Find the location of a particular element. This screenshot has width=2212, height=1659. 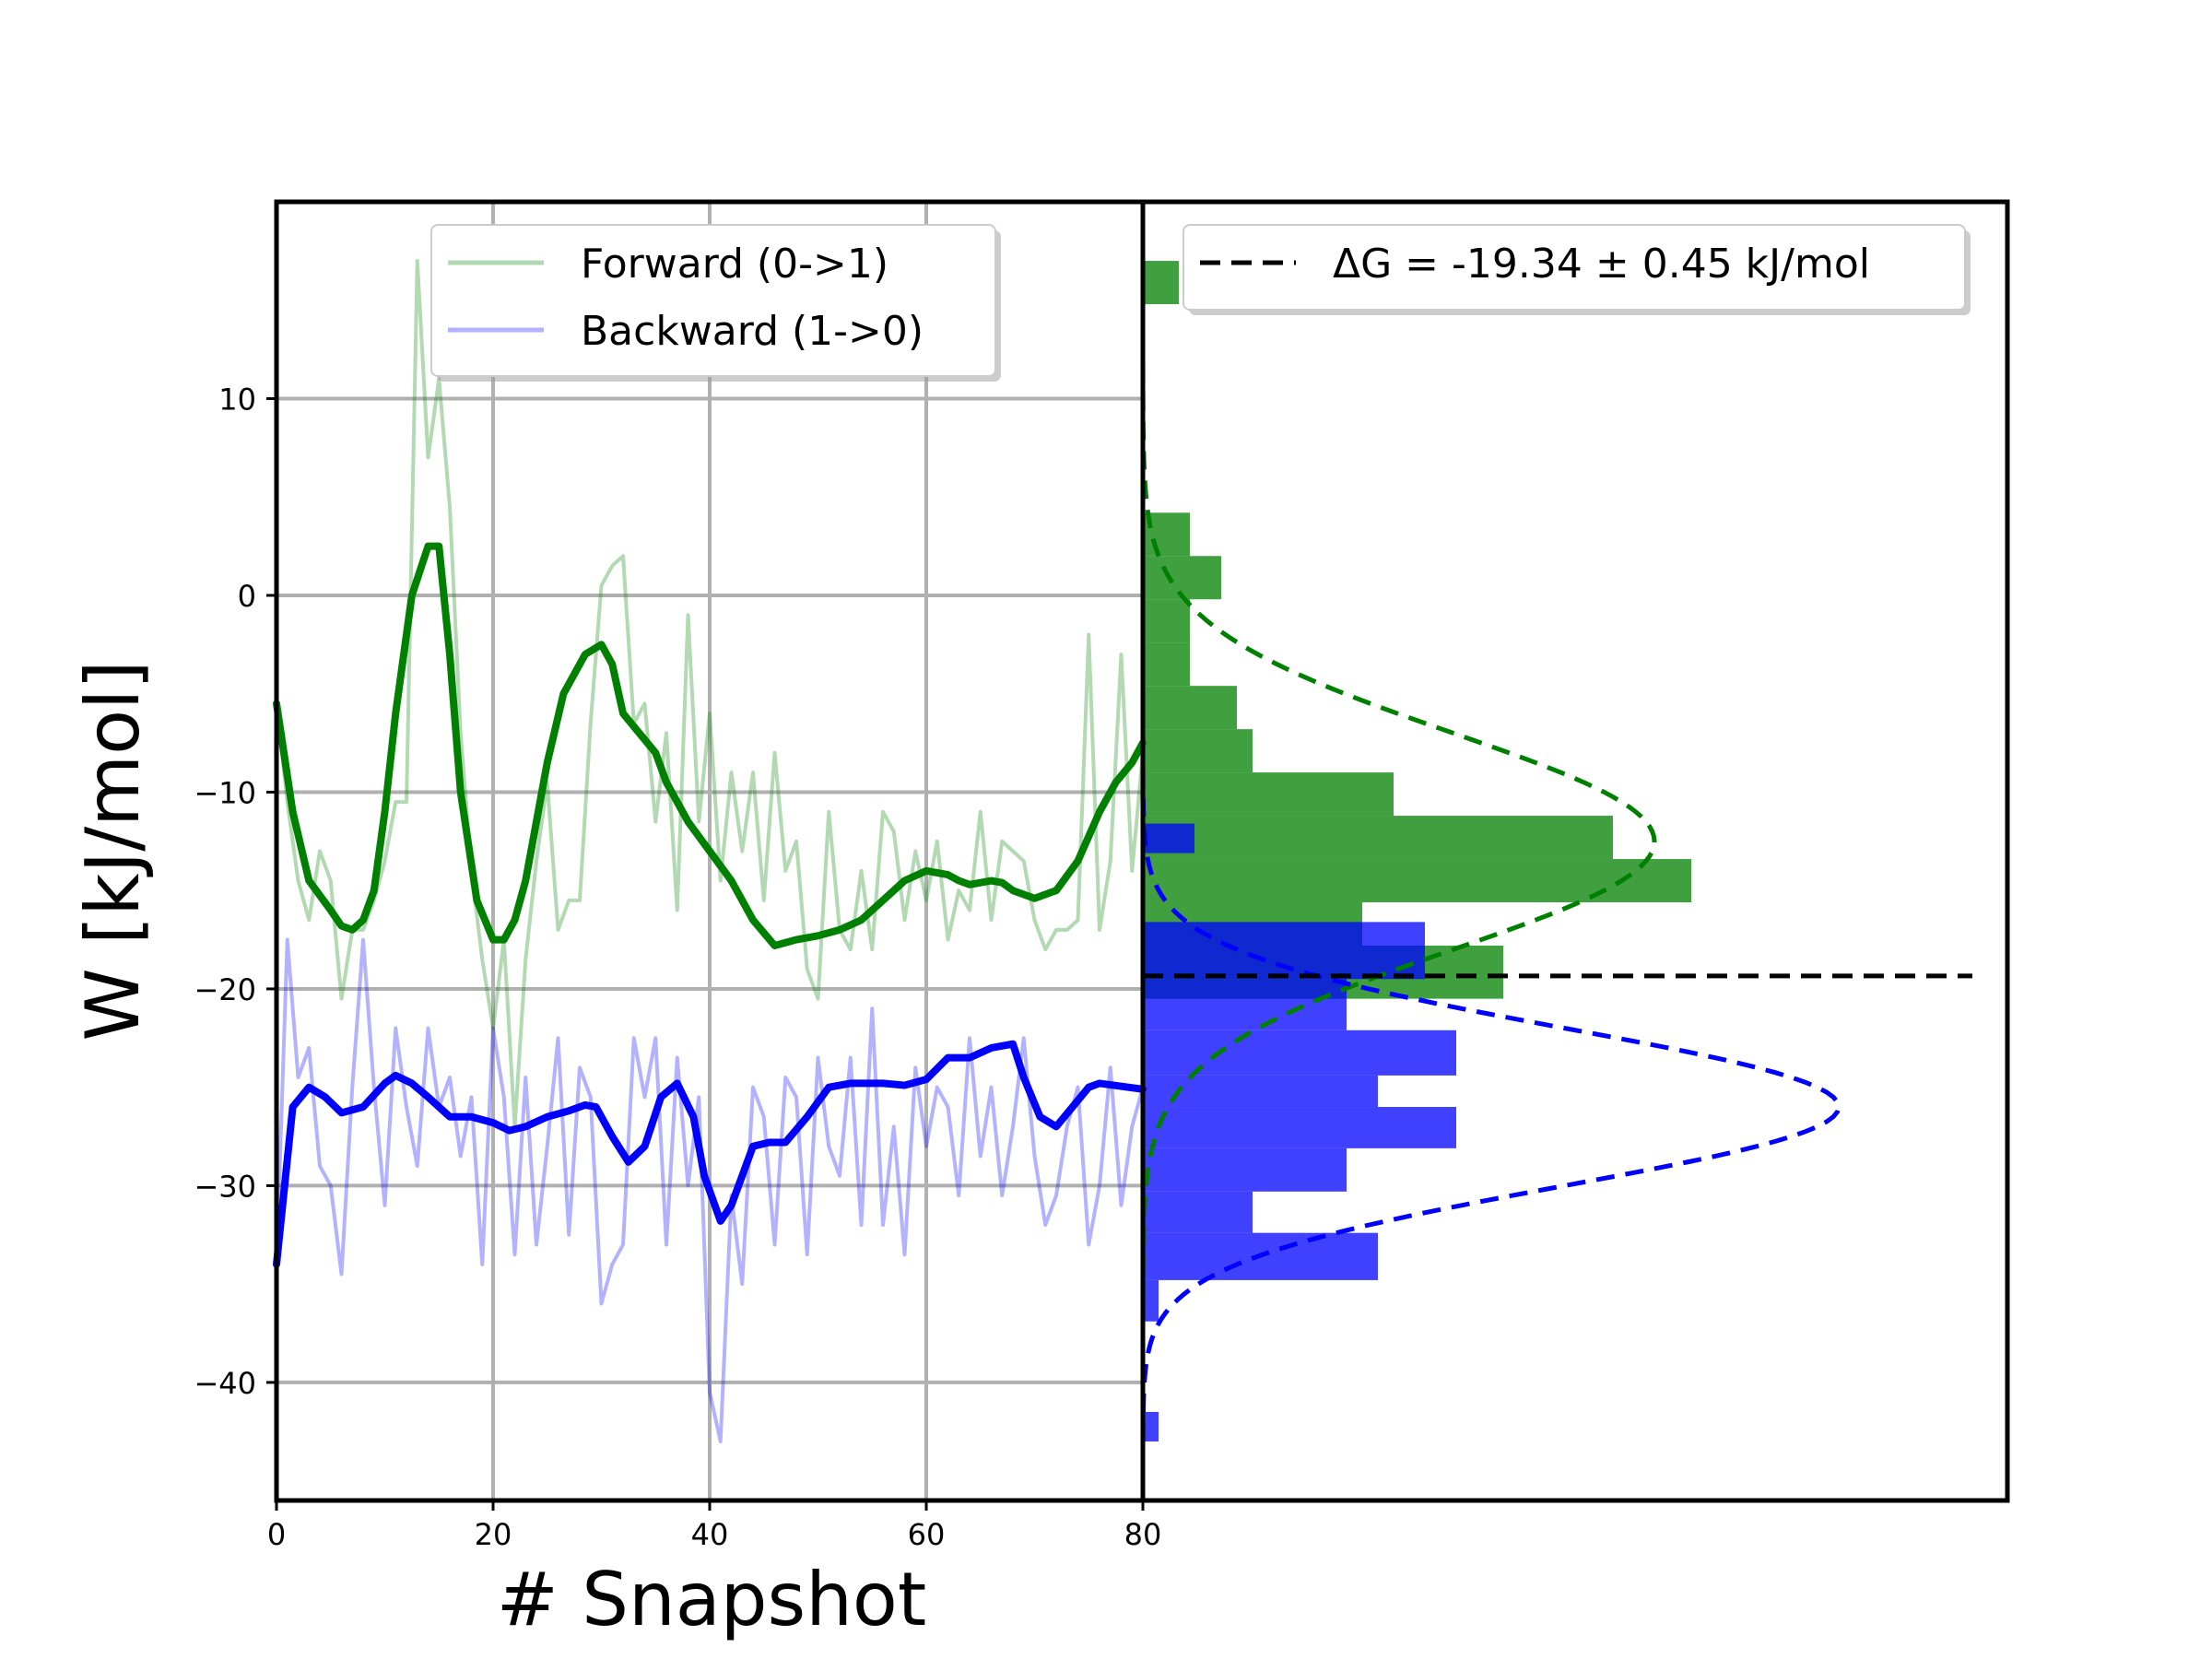

y-tick-label: −10 is located at coordinates (225, 792).